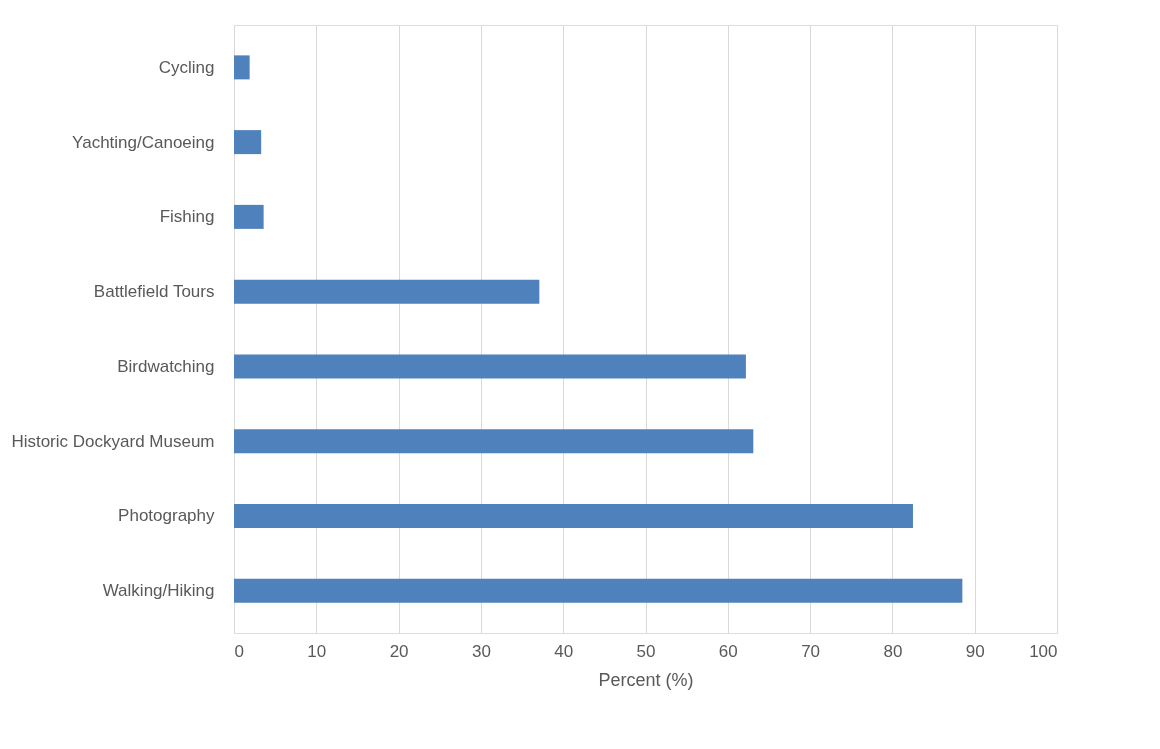 The height and width of the screenshot is (749, 1160). I want to click on y-tick-label: Birdwatching, so click(166, 366).